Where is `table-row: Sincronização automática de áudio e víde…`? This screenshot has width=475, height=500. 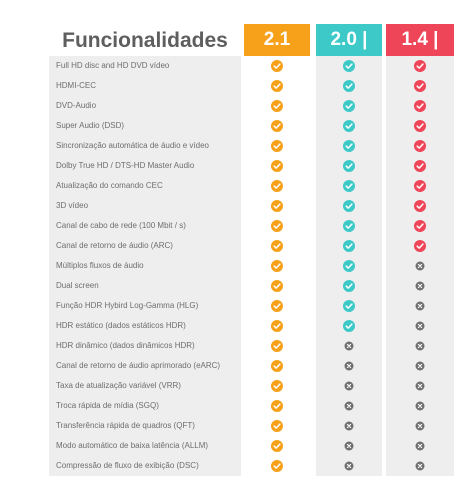 table-row: Sincronização automática de áudio e víde… is located at coordinates (251, 146).